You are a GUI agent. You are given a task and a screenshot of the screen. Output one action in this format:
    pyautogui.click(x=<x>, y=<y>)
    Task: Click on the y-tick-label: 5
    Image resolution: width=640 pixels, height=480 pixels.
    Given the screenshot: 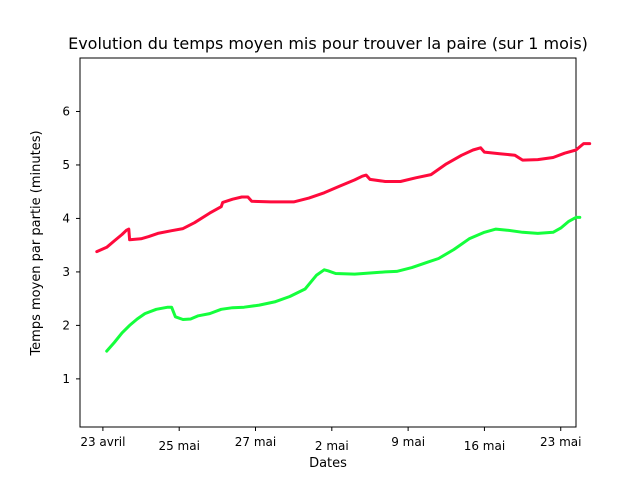 What is the action you would take?
    pyautogui.click(x=66, y=165)
    